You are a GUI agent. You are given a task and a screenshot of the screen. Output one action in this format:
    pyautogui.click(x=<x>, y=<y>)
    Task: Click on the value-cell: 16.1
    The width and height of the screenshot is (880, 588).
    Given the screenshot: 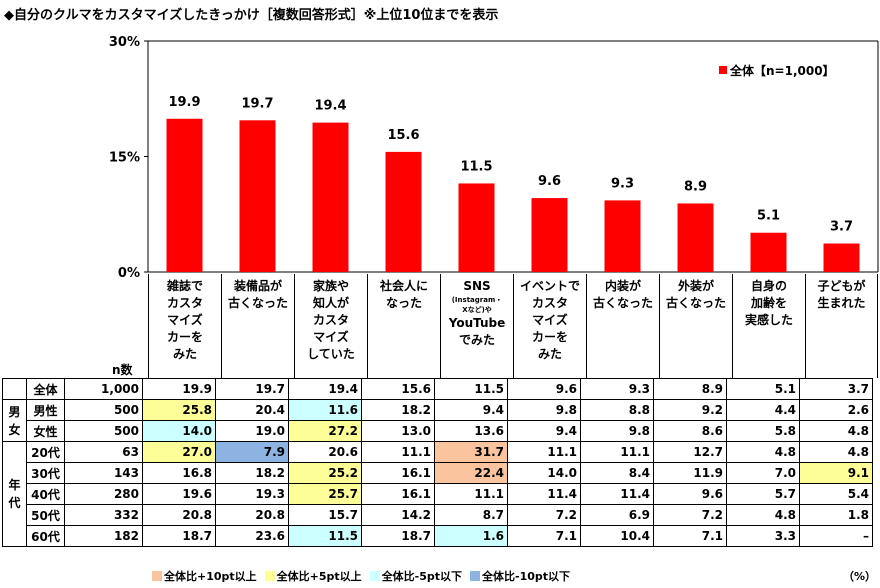 What is the action you would take?
    pyautogui.click(x=398, y=473)
    